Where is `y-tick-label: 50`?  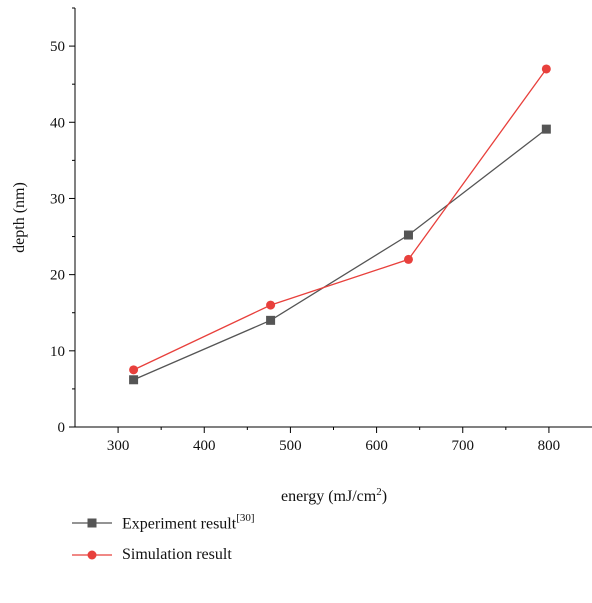 y-tick-label: 50 is located at coordinates (57, 47).